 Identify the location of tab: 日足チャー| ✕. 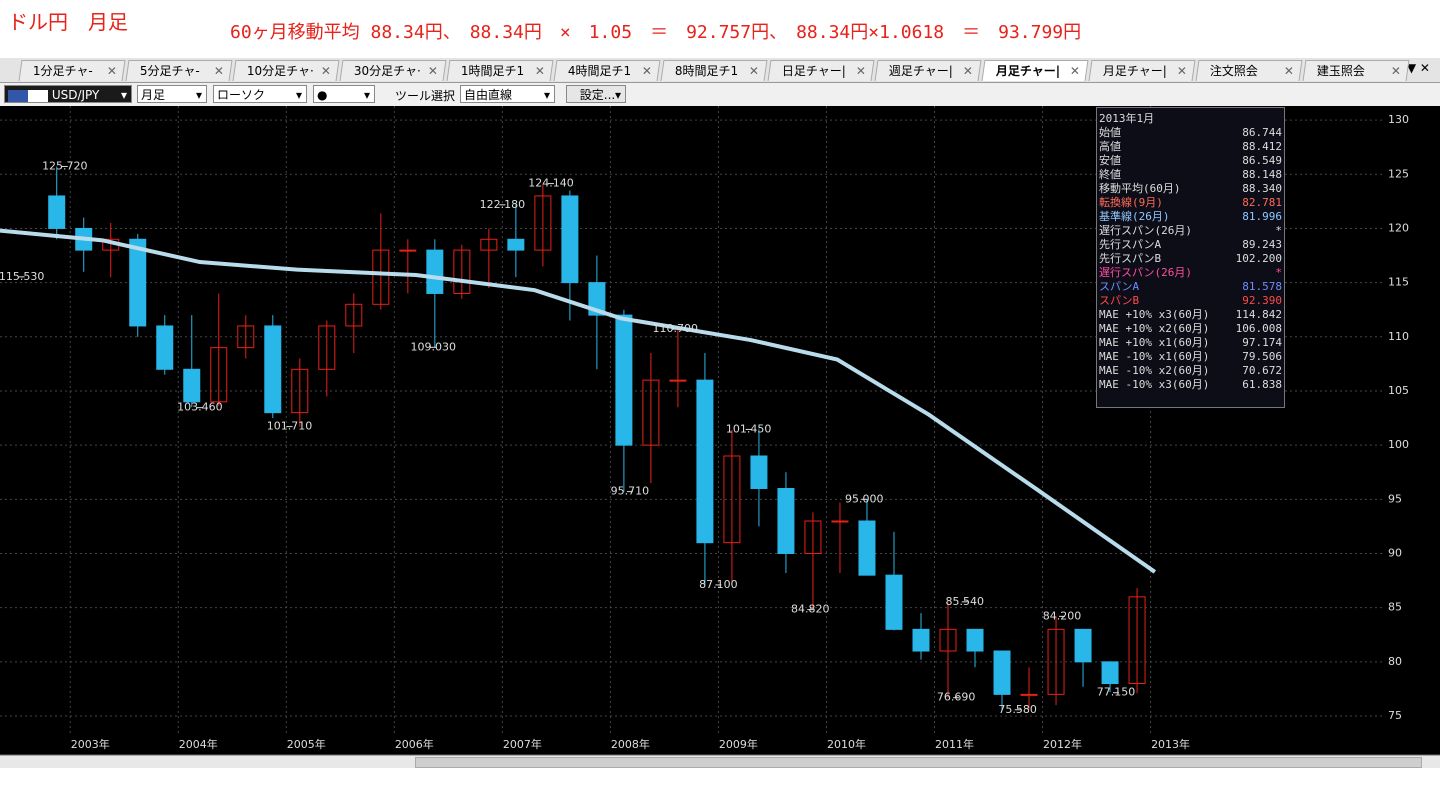
(821, 70).